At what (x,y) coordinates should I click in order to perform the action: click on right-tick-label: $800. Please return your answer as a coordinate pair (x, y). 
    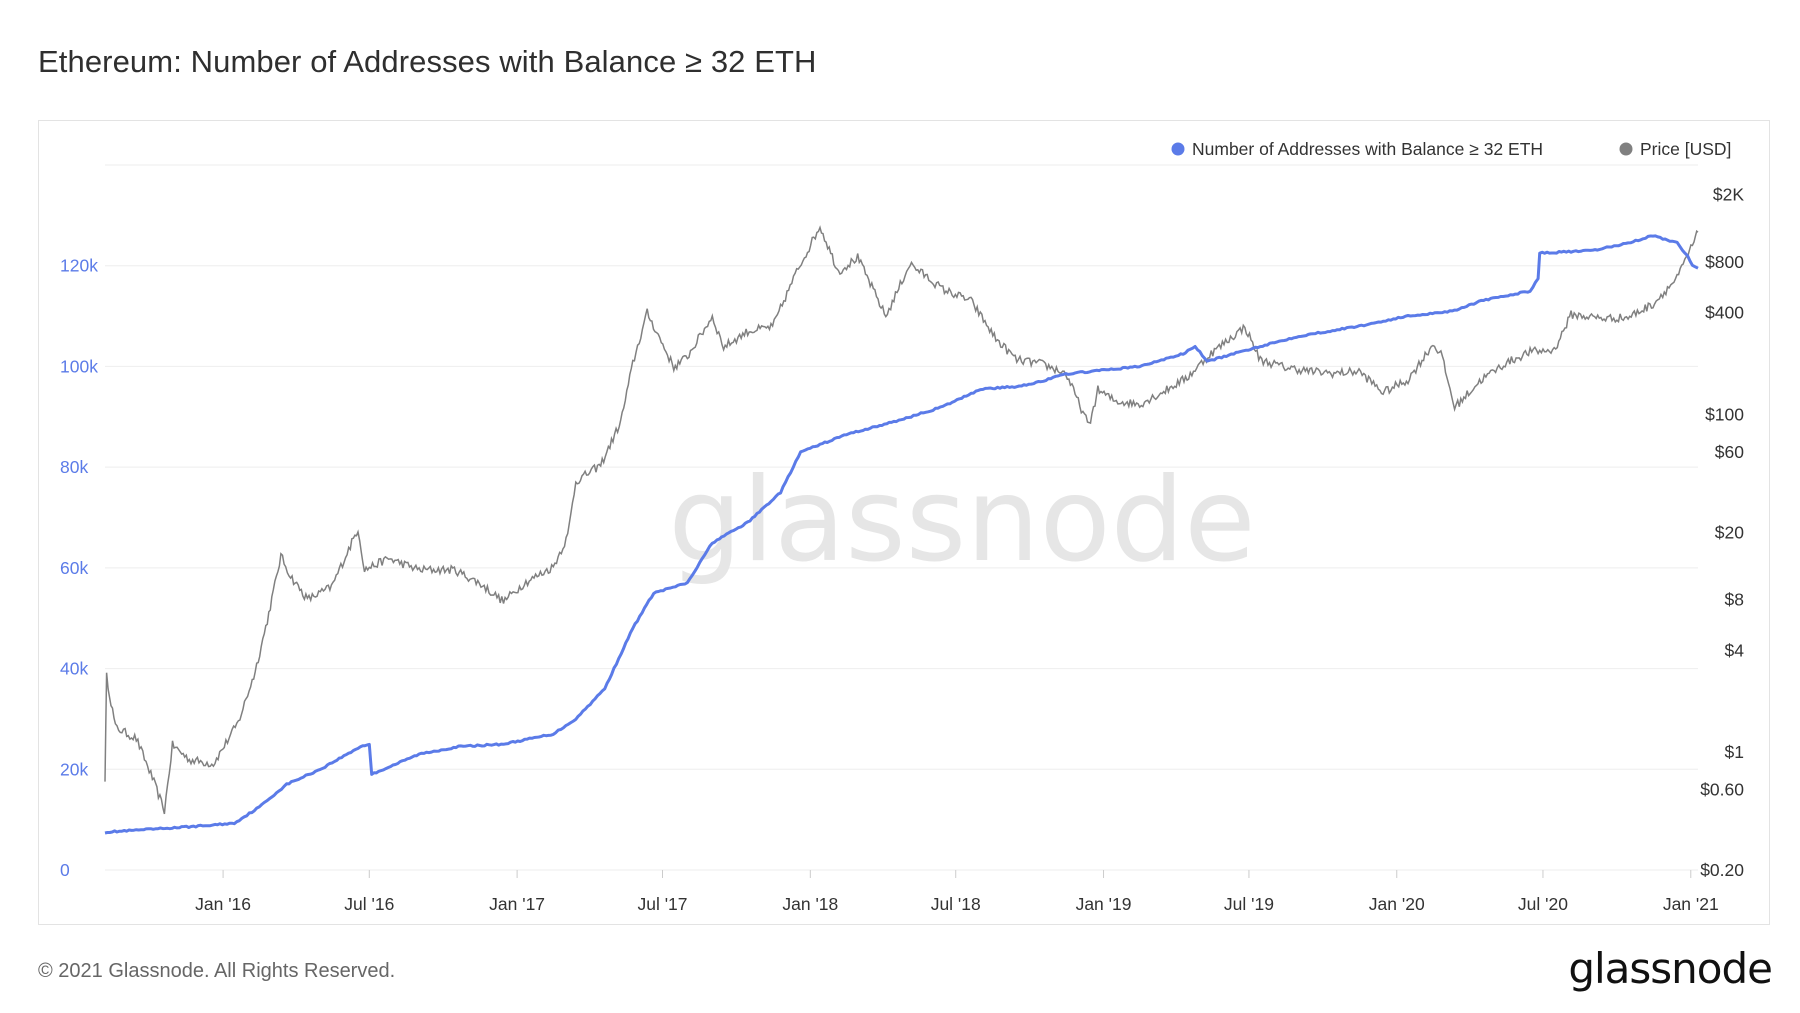
    Looking at the image, I should click on (1724, 262).